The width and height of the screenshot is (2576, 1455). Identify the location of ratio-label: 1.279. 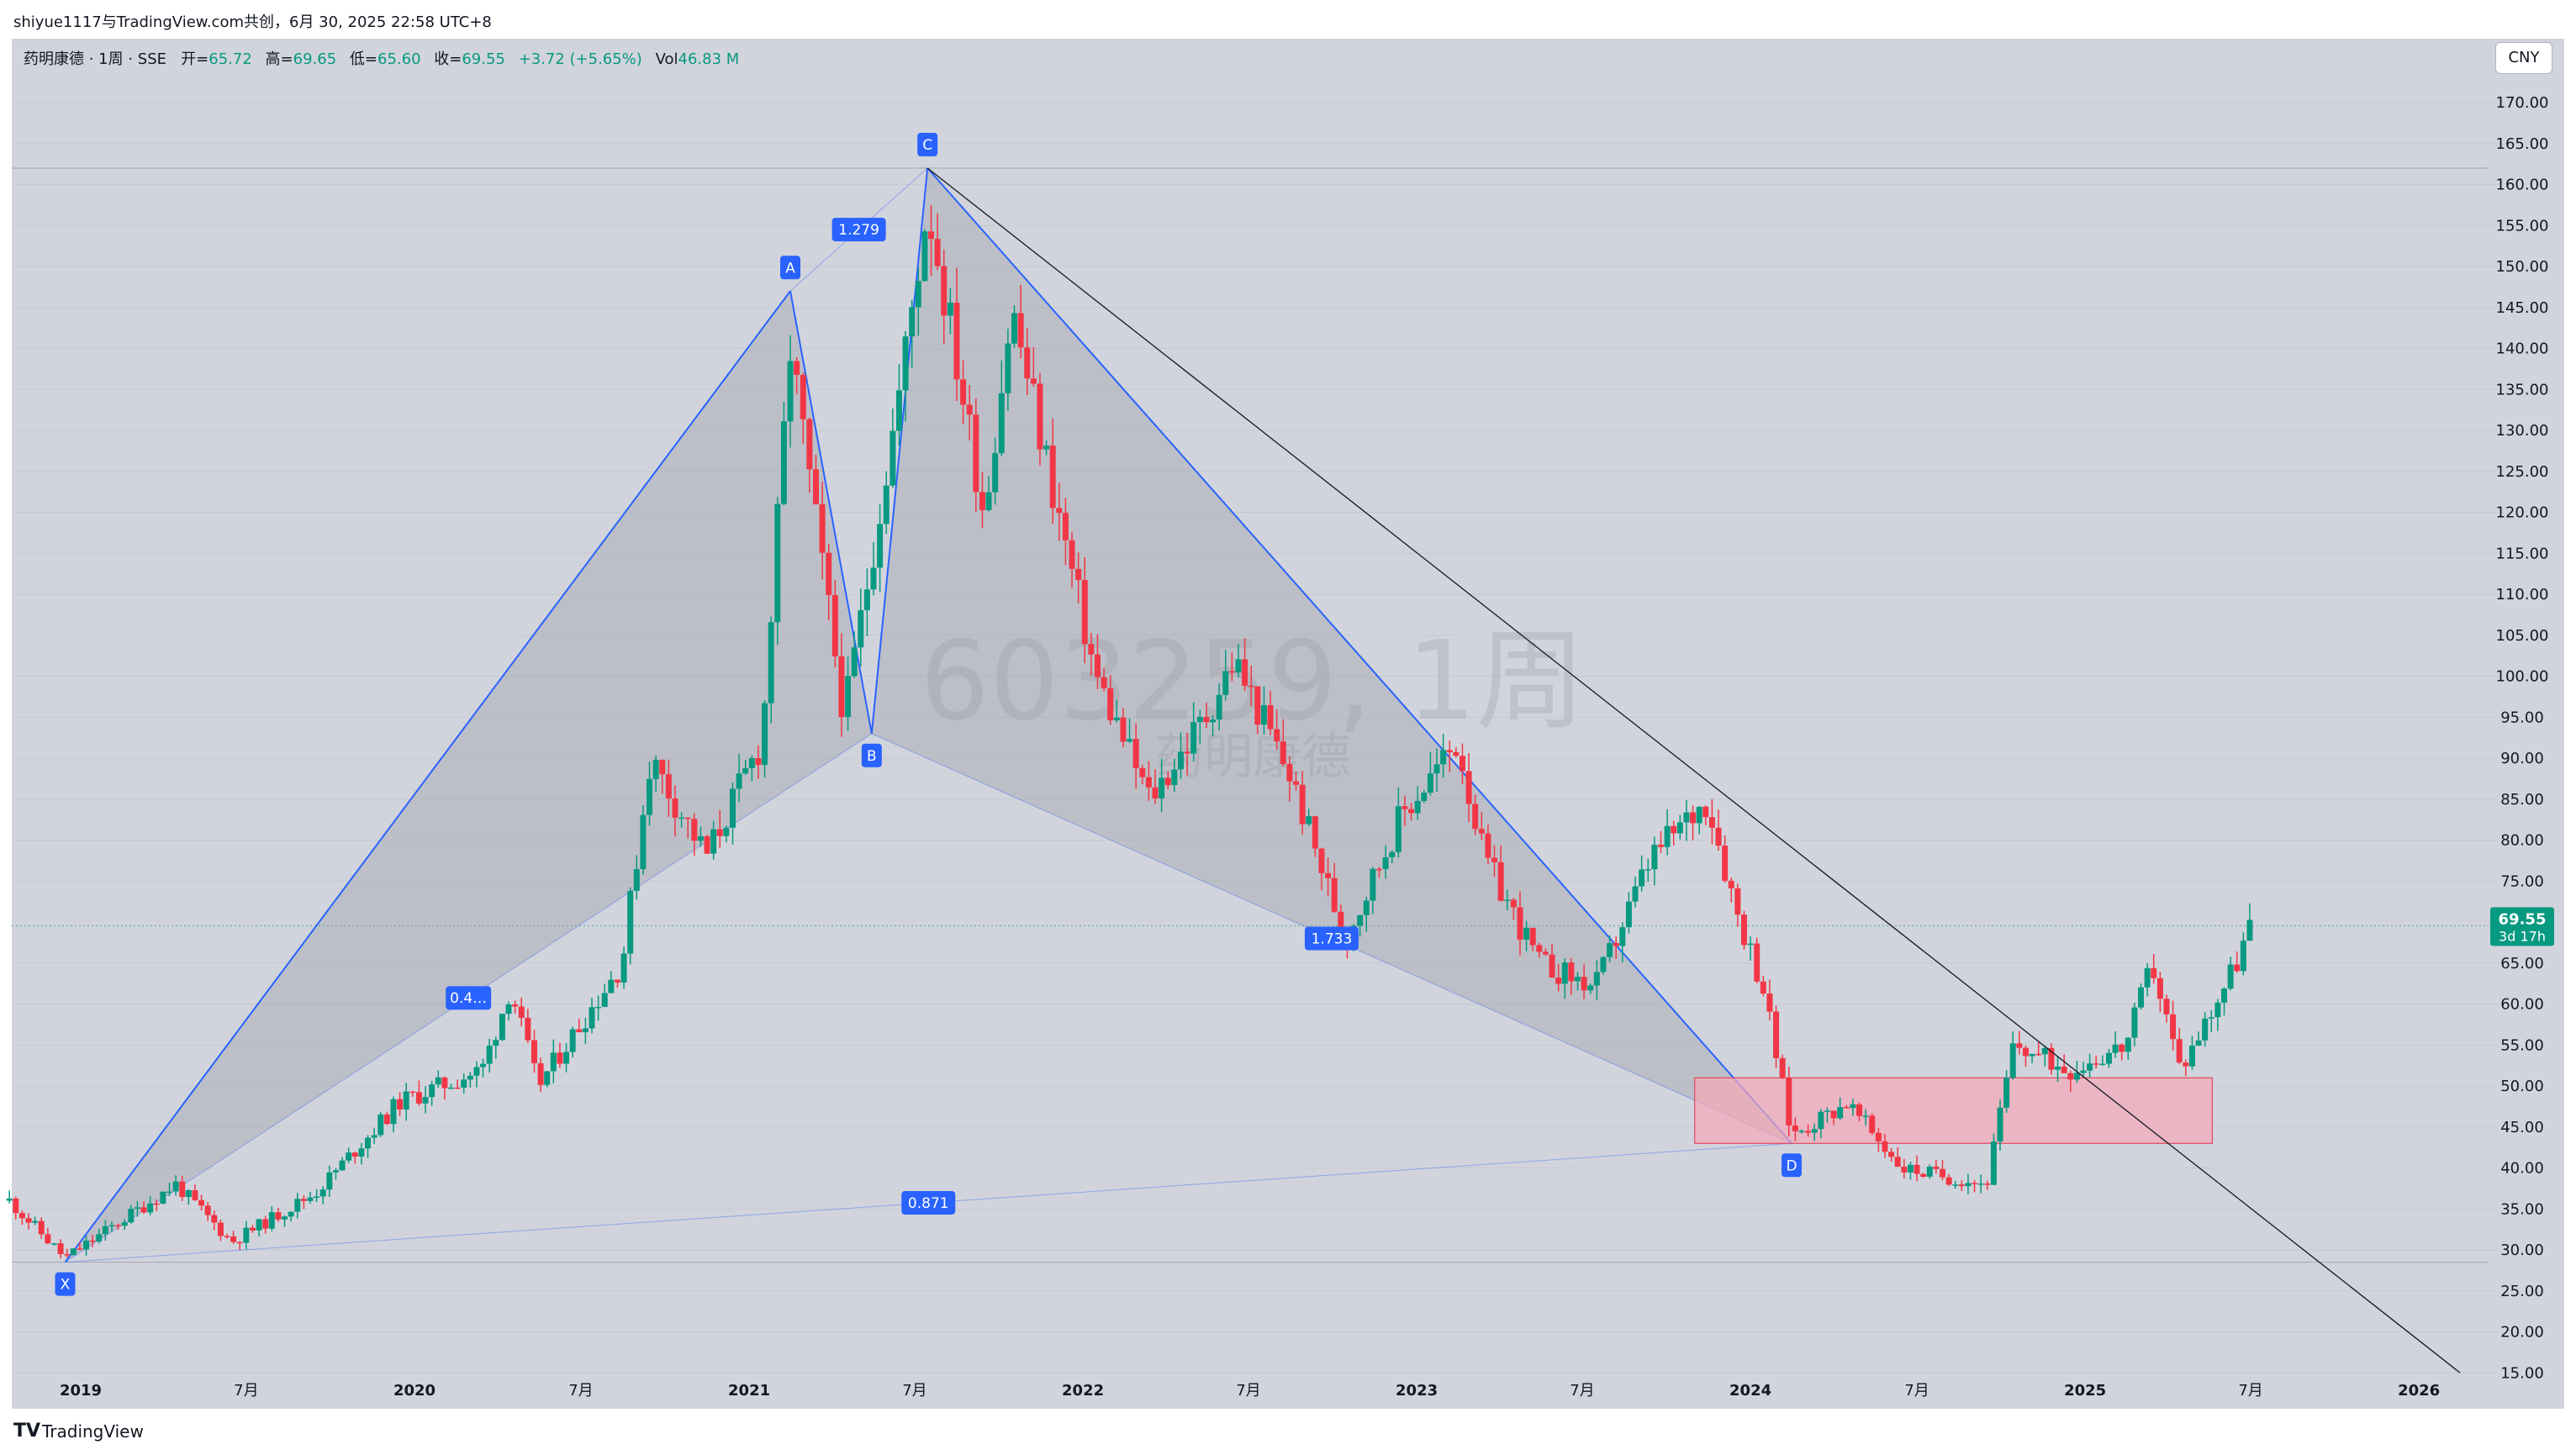
(858, 230).